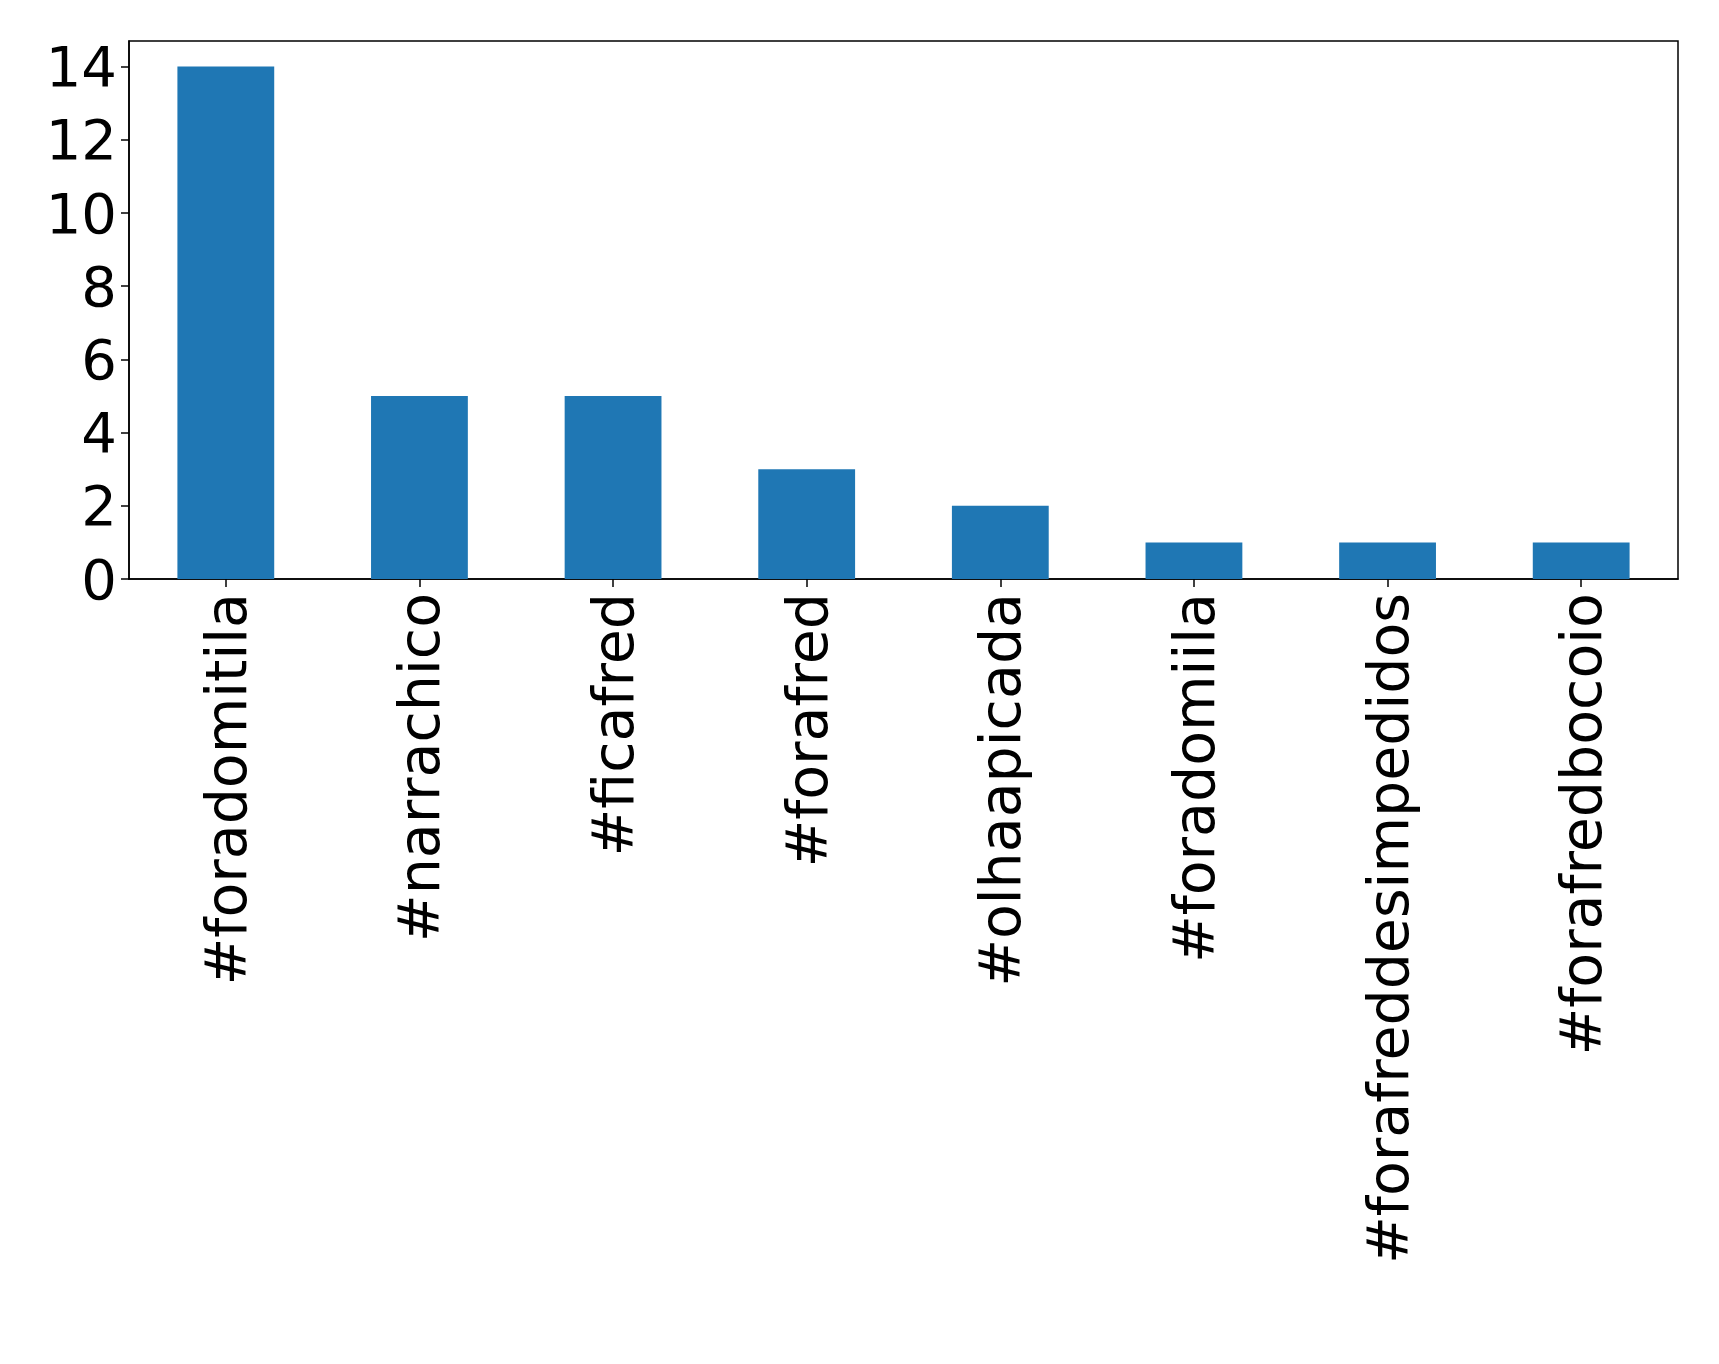 The image size is (1719, 1364). I want to click on y-tick-label: 4, so click(99, 433).